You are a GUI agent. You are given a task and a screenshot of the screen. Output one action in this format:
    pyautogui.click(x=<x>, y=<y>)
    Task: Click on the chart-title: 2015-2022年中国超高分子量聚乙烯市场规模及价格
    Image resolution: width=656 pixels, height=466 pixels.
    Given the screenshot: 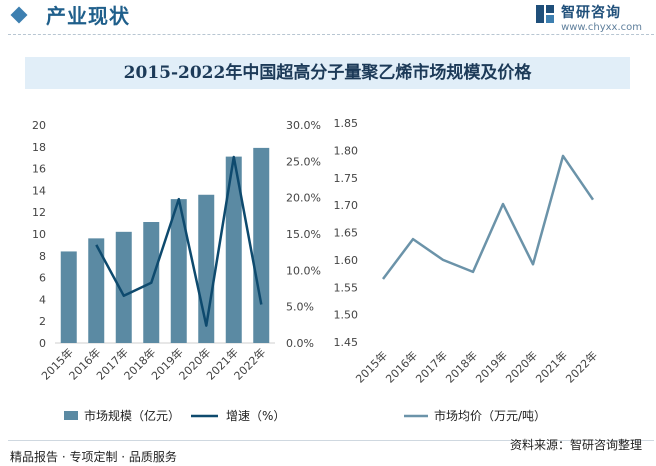 What is the action you would take?
    pyautogui.click(x=327, y=73)
    